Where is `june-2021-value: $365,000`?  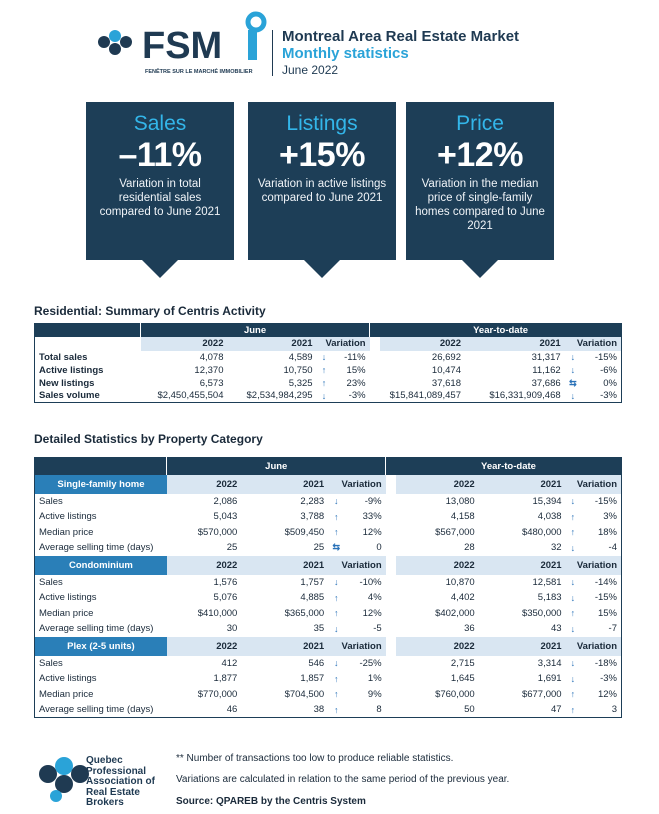
june-2021-value: $365,000 is located at coordinates (304, 613).